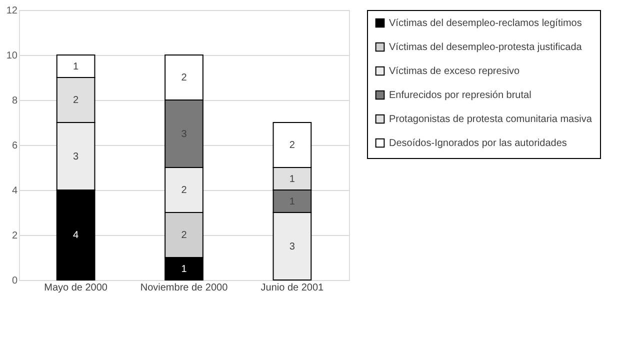  What do you see at coordinates (490, 119) in the screenshot?
I see `legend-label: Protagonistas de protesta comunitaria masiva` at bounding box center [490, 119].